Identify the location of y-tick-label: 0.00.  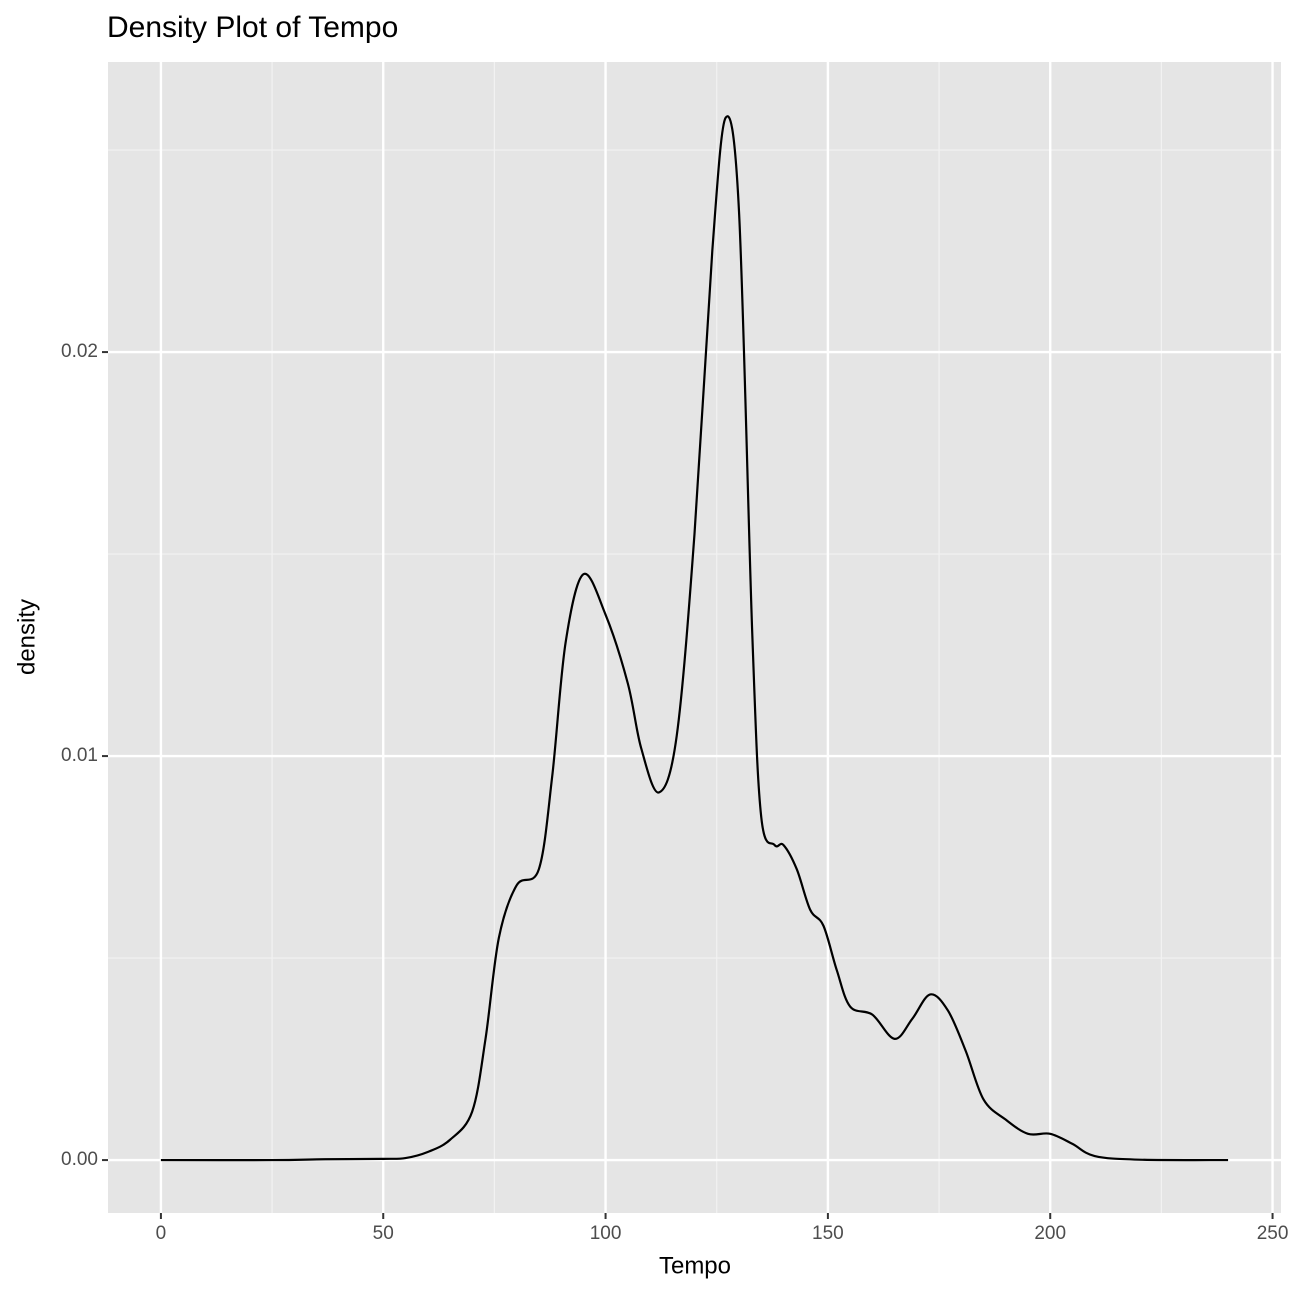
(79, 1159).